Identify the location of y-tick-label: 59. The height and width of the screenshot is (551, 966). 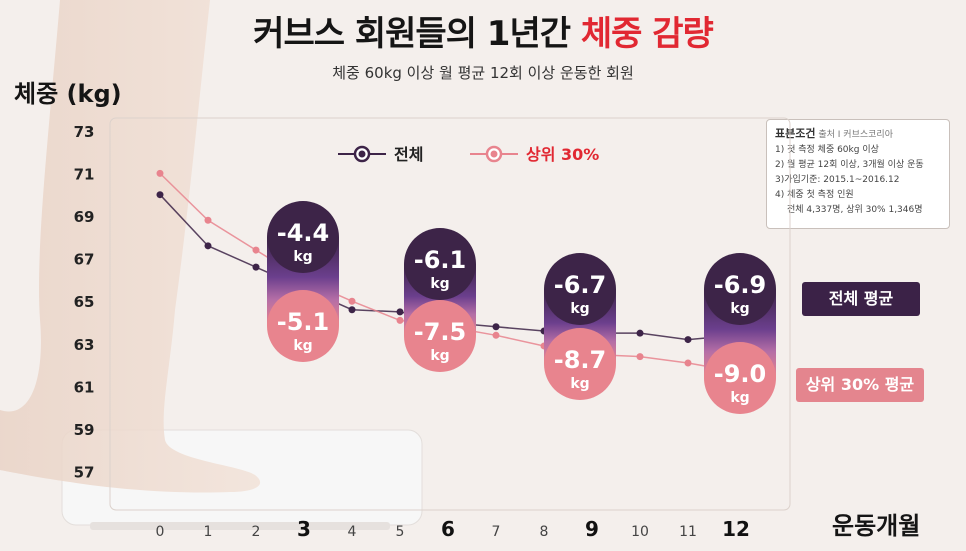
(84, 430).